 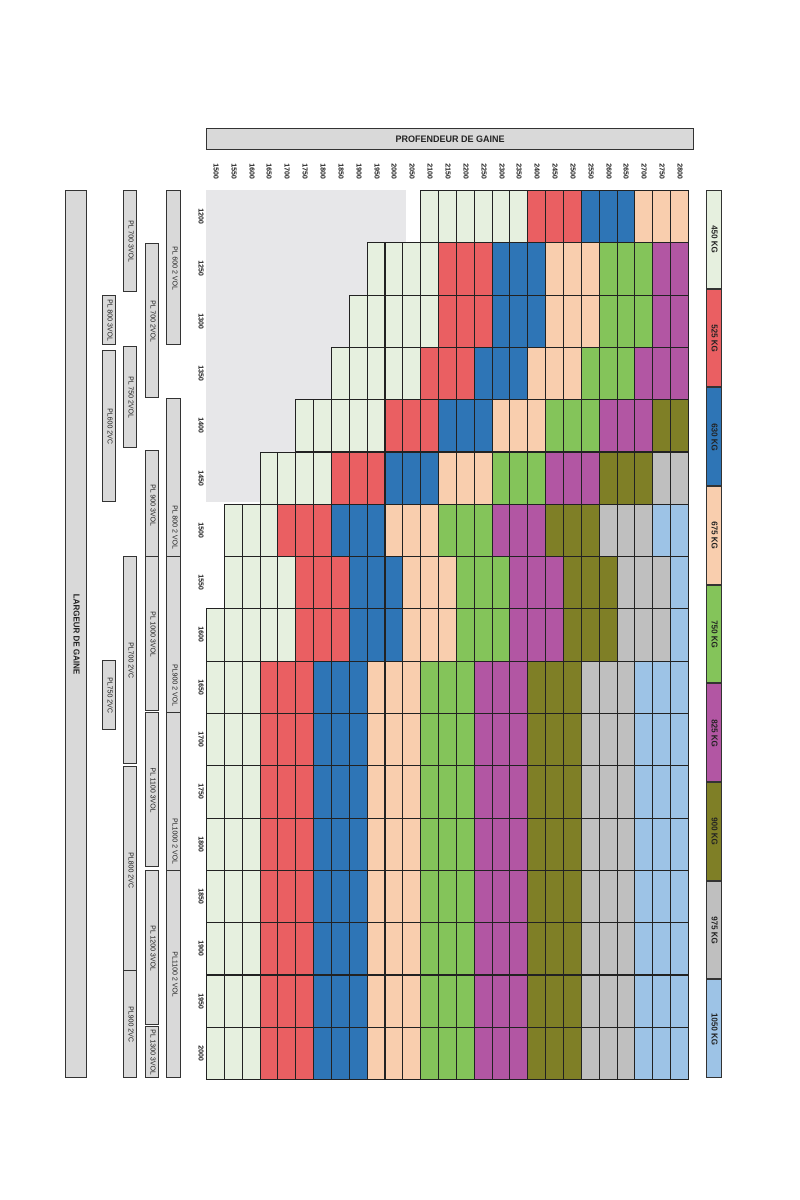 I want to click on legend-label: 750 KG, so click(x=714, y=634).